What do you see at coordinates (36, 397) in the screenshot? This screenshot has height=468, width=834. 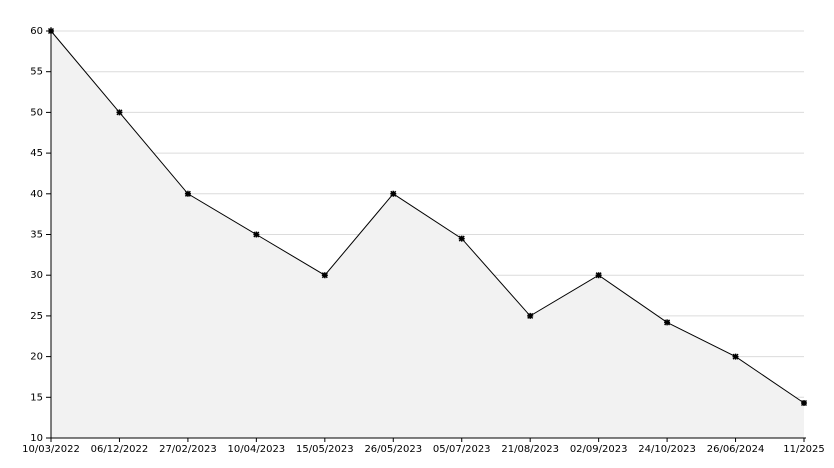 I see `y-tick-label: 15` at bounding box center [36, 397].